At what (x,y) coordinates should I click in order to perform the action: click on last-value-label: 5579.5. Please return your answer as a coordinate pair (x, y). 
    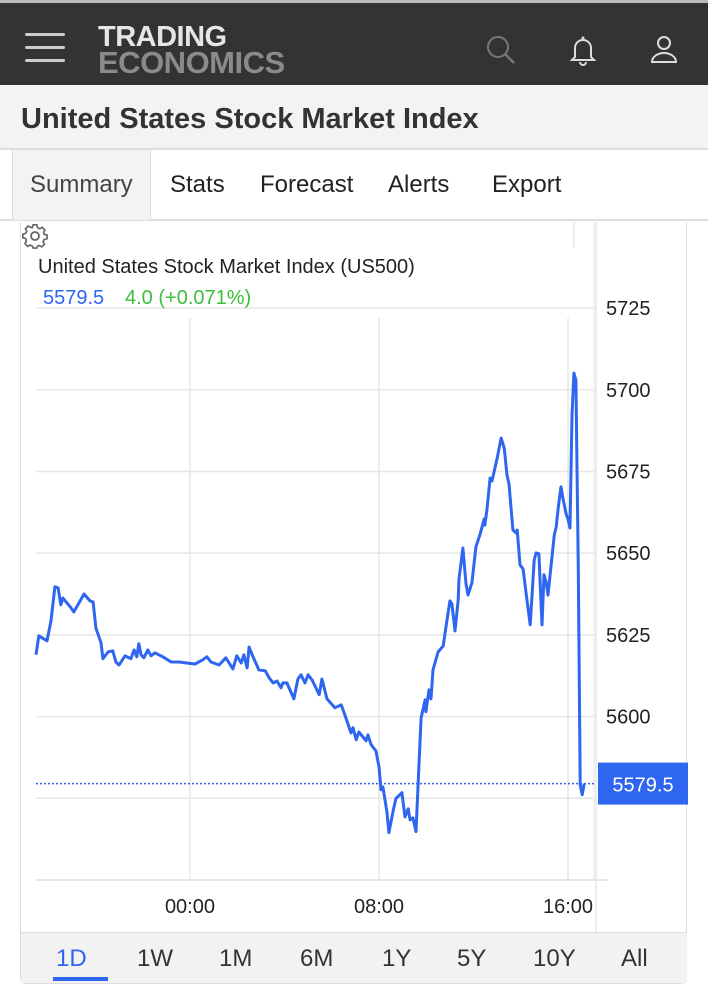
    Looking at the image, I should click on (642, 786).